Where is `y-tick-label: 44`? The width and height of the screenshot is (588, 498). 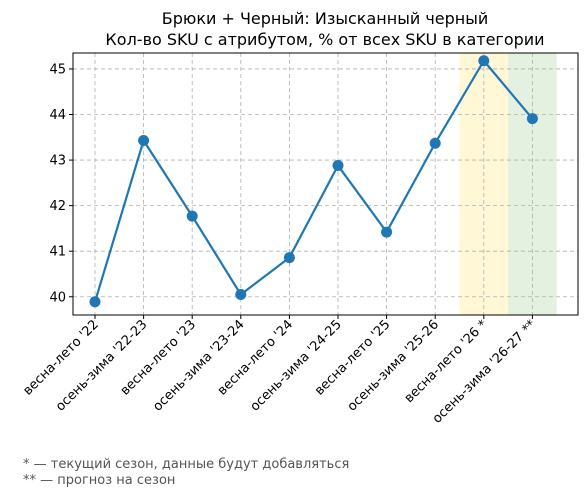
y-tick-label: 44 is located at coordinates (57, 115).